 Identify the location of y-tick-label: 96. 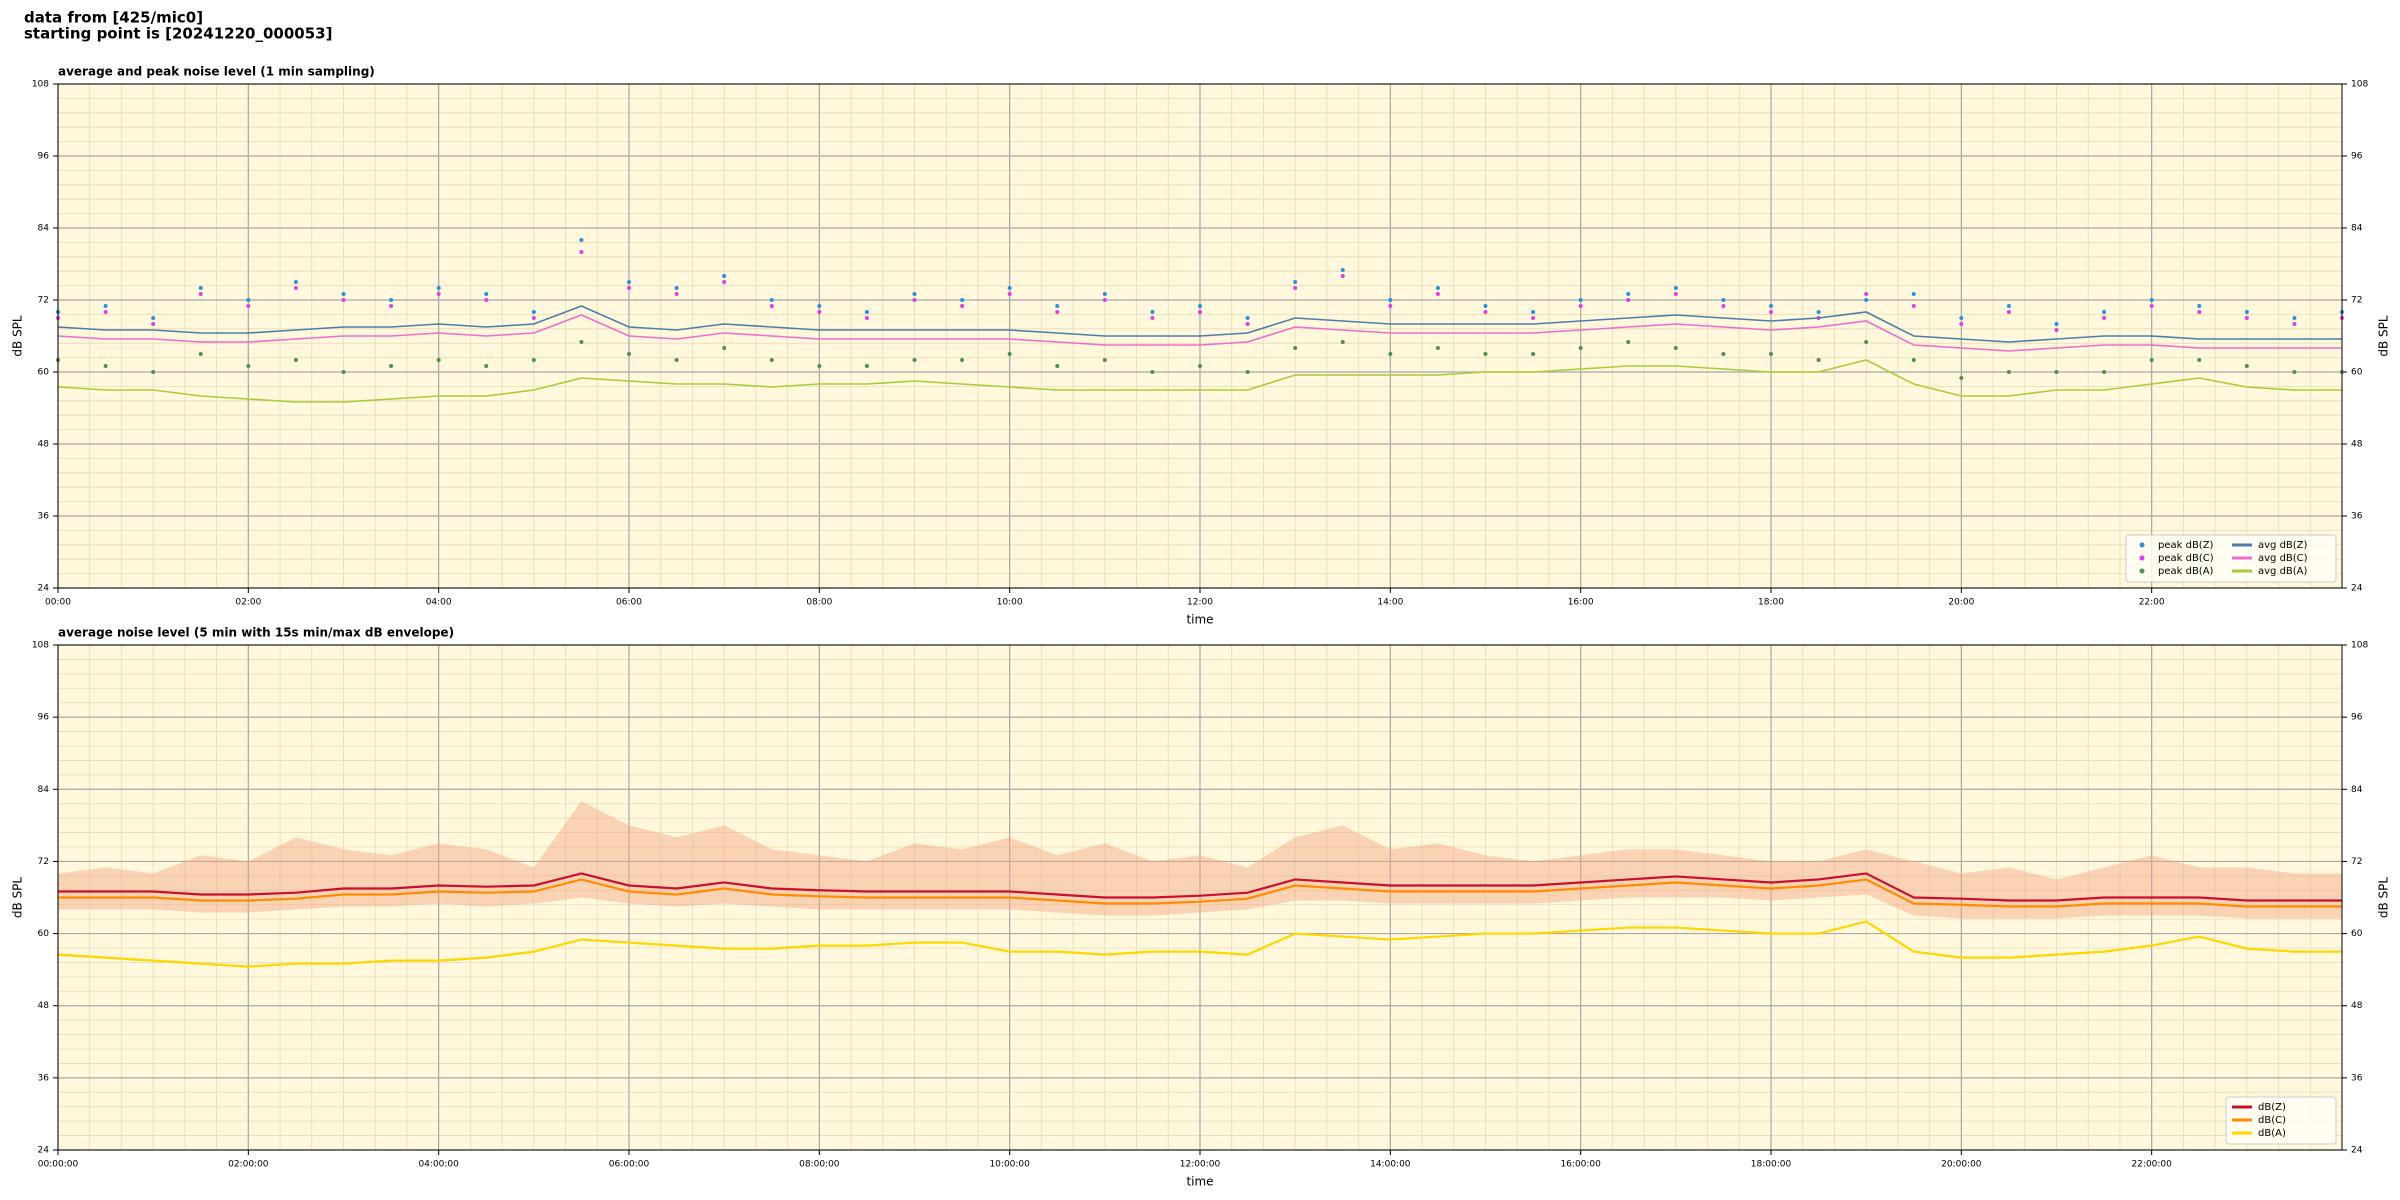
(44, 157).